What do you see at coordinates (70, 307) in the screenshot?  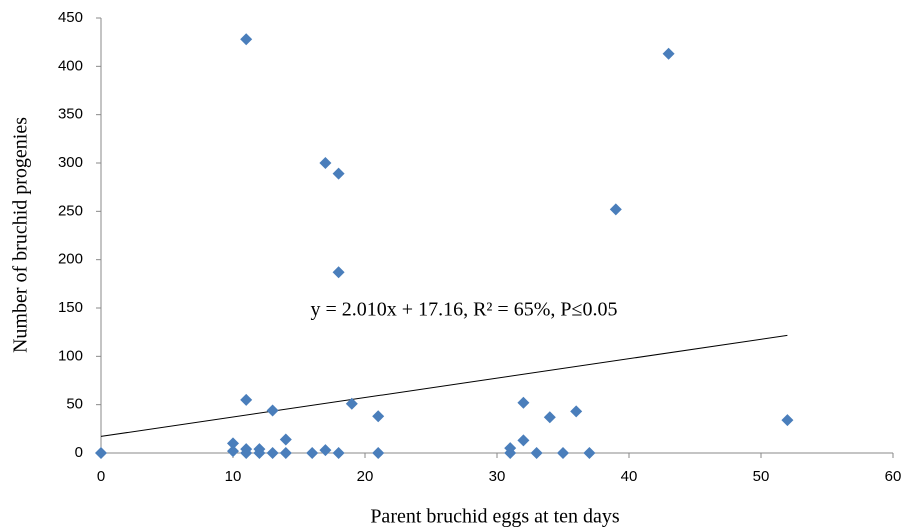 I see `y-tick-label: 150` at bounding box center [70, 307].